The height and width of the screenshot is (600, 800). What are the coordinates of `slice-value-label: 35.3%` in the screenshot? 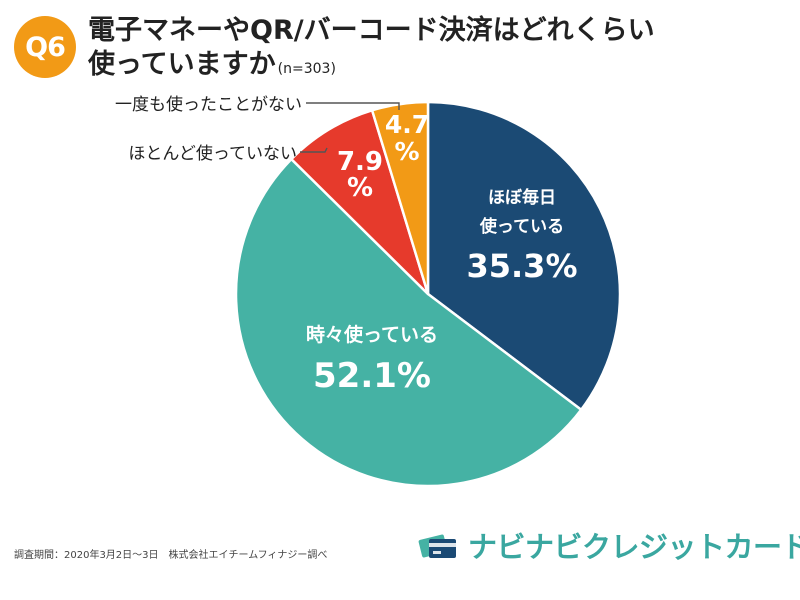 It's located at (521, 266).